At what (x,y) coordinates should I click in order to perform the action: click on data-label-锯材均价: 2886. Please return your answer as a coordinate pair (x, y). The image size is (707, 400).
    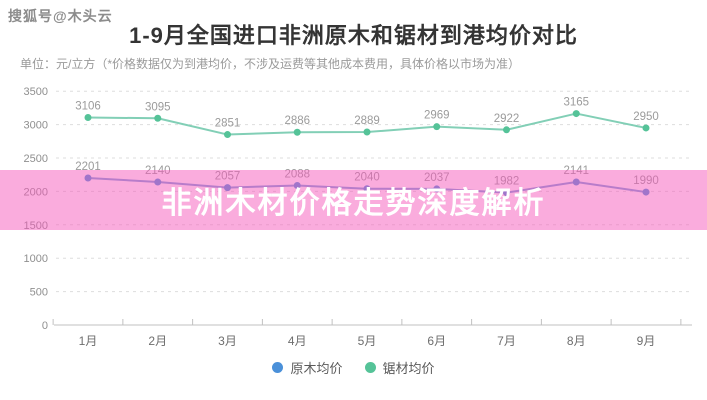
    Looking at the image, I should click on (297, 121).